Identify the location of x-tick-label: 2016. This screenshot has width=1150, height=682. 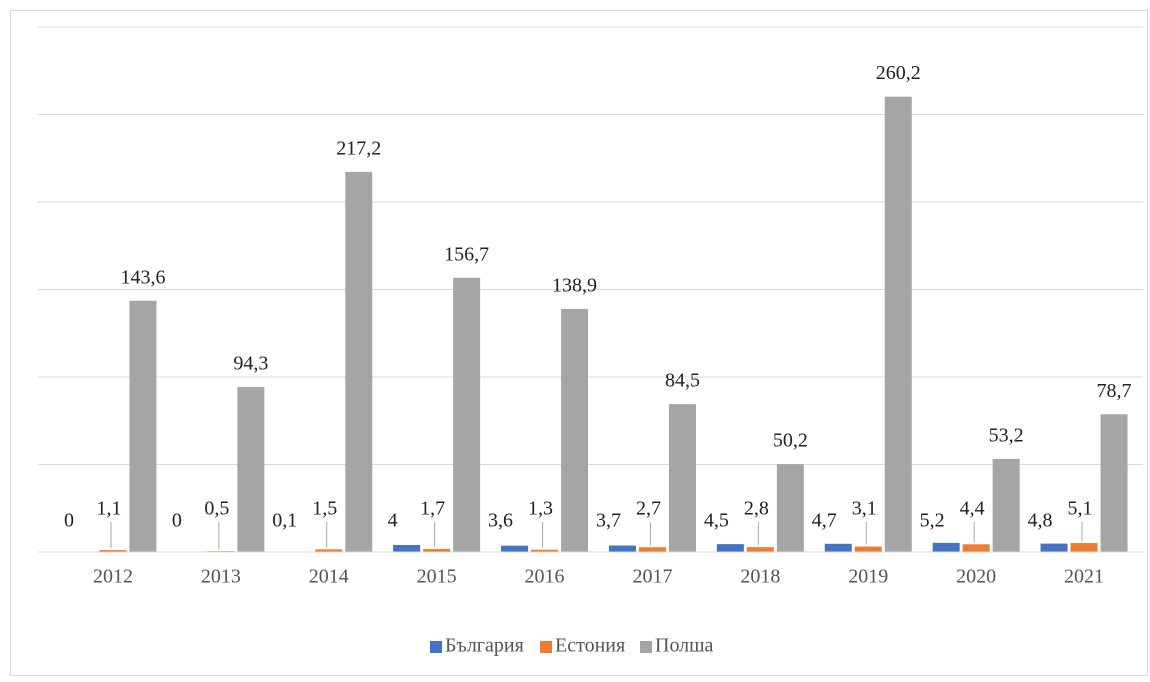
(545, 577).